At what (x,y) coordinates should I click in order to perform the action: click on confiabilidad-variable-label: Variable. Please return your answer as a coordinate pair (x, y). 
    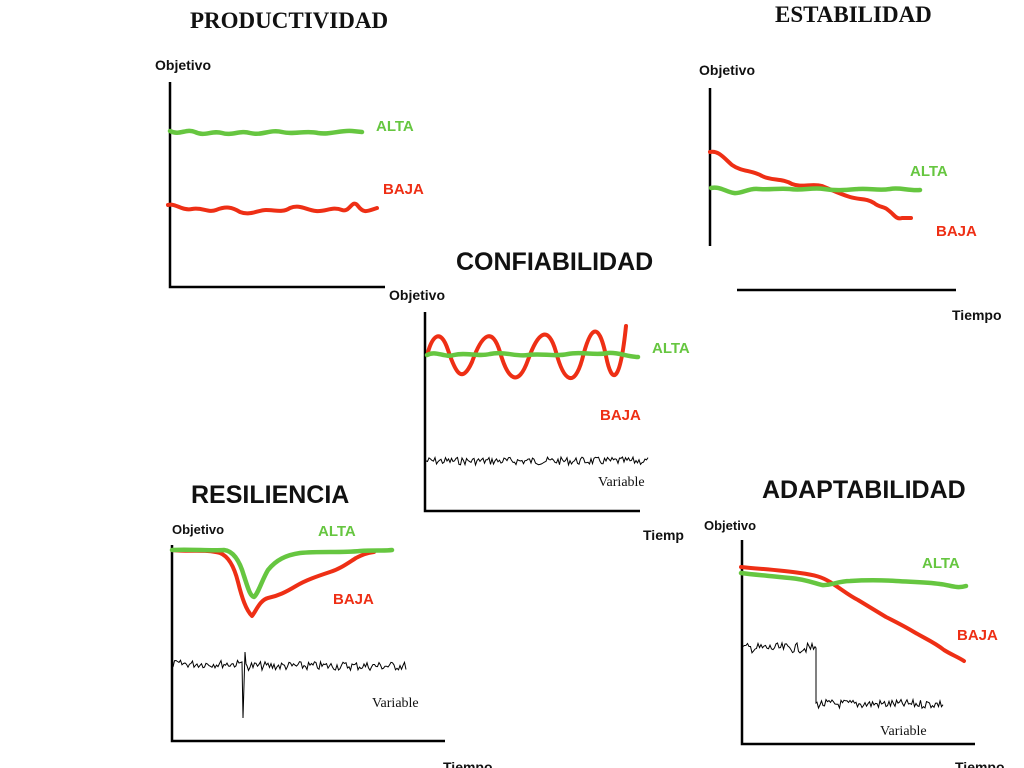
    Looking at the image, I should click on (621, 482).